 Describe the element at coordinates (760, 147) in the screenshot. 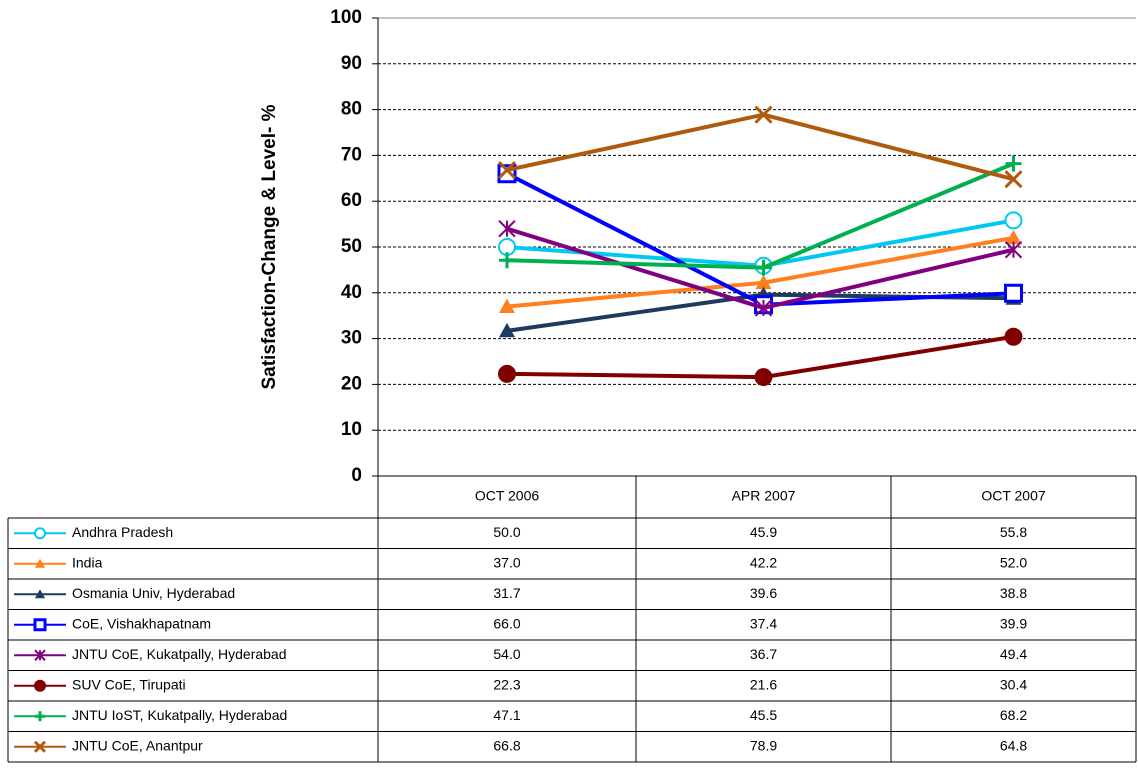

I see `series-line` at that location.